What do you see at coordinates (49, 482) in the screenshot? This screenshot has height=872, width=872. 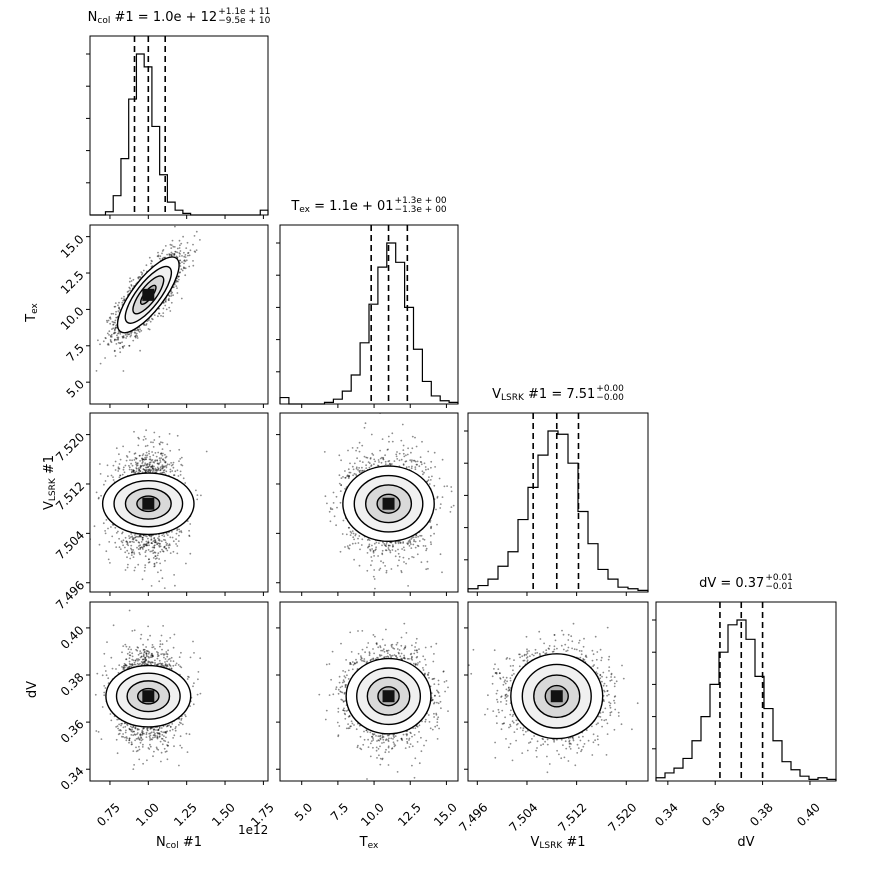 I see `ylabel-vlsrk: VLSRK #1` at bounding box center [49, 482].